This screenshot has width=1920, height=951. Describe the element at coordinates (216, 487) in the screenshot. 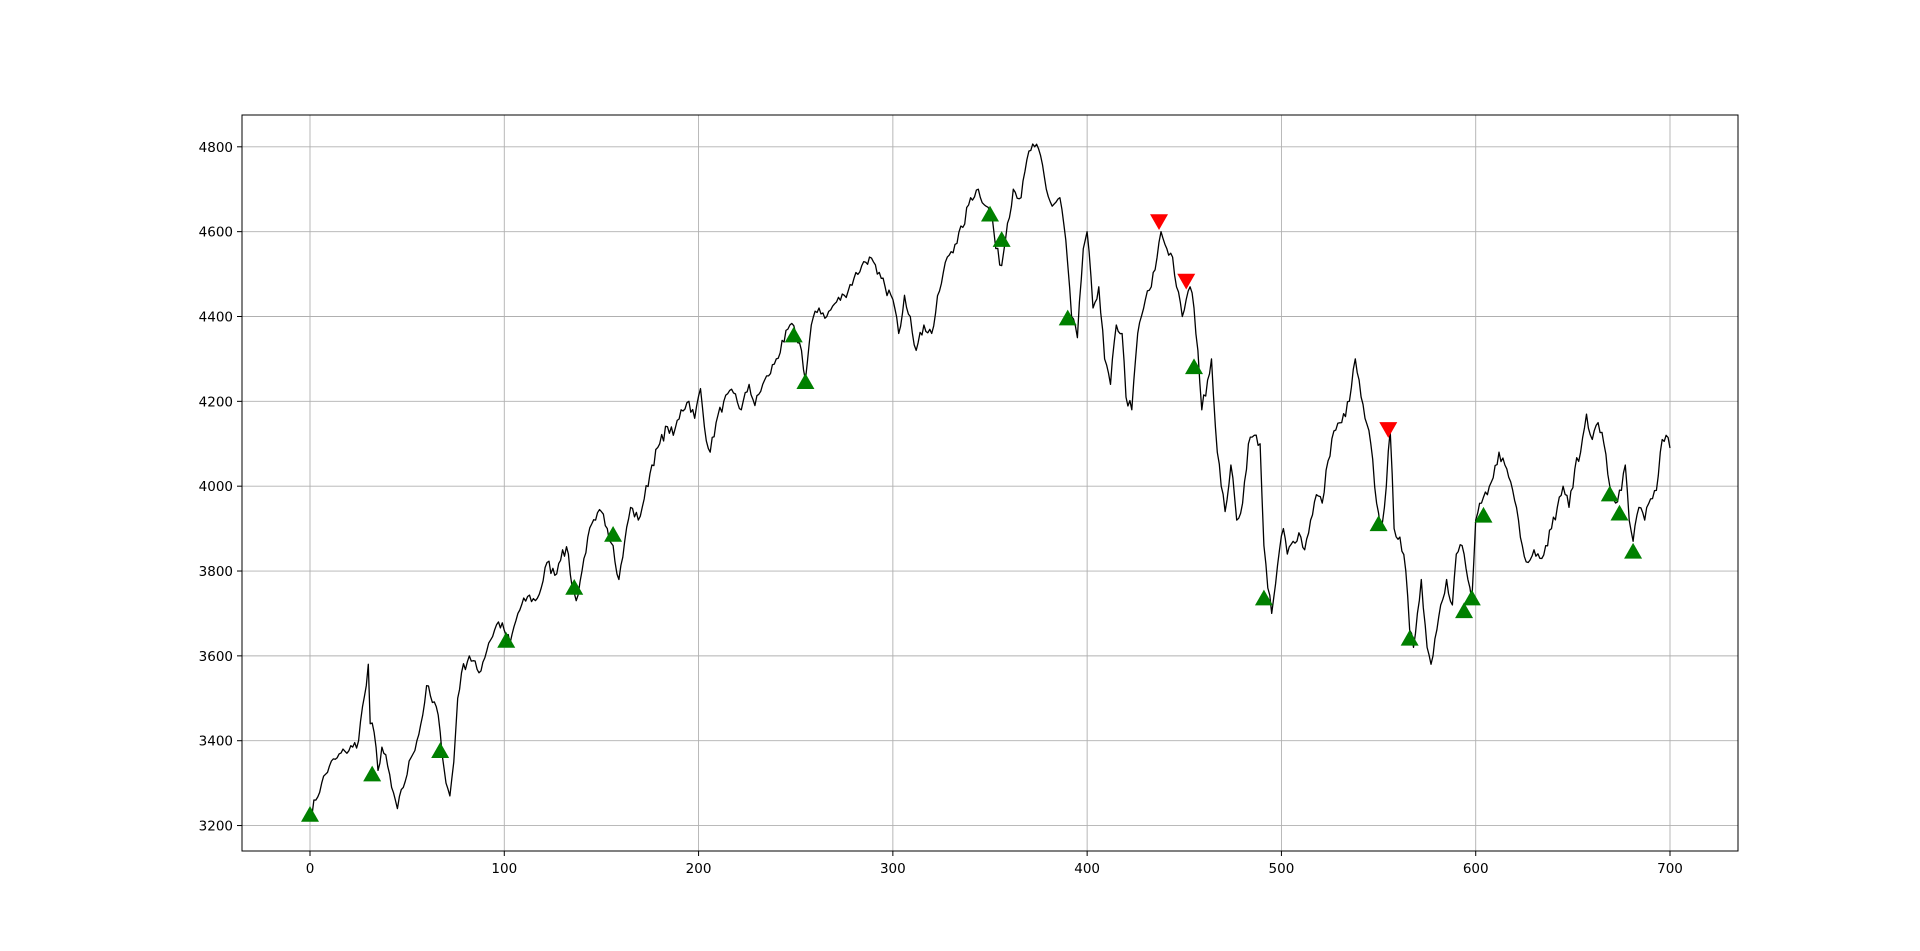

I see `y-tick-label: 4000` at that location.